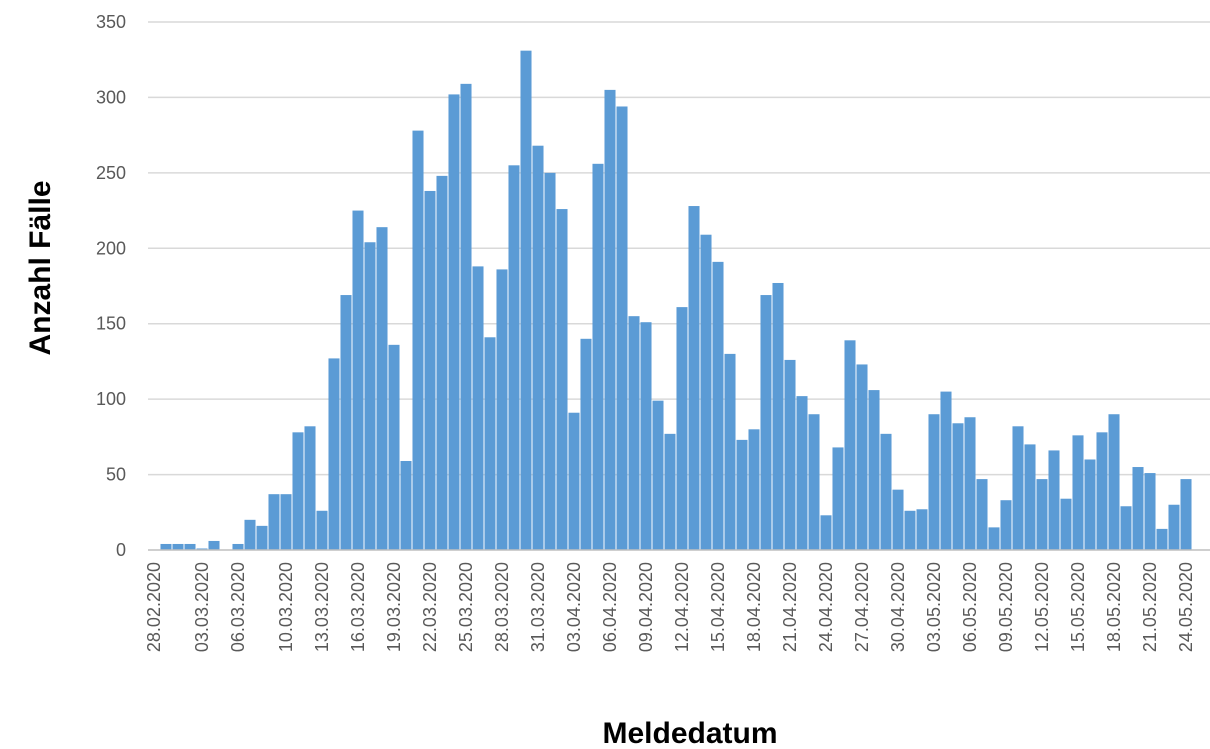 This screenshot has height=749, width=1210. I want to click on x-tick-label: 31.03.2020, so click(538, 607).